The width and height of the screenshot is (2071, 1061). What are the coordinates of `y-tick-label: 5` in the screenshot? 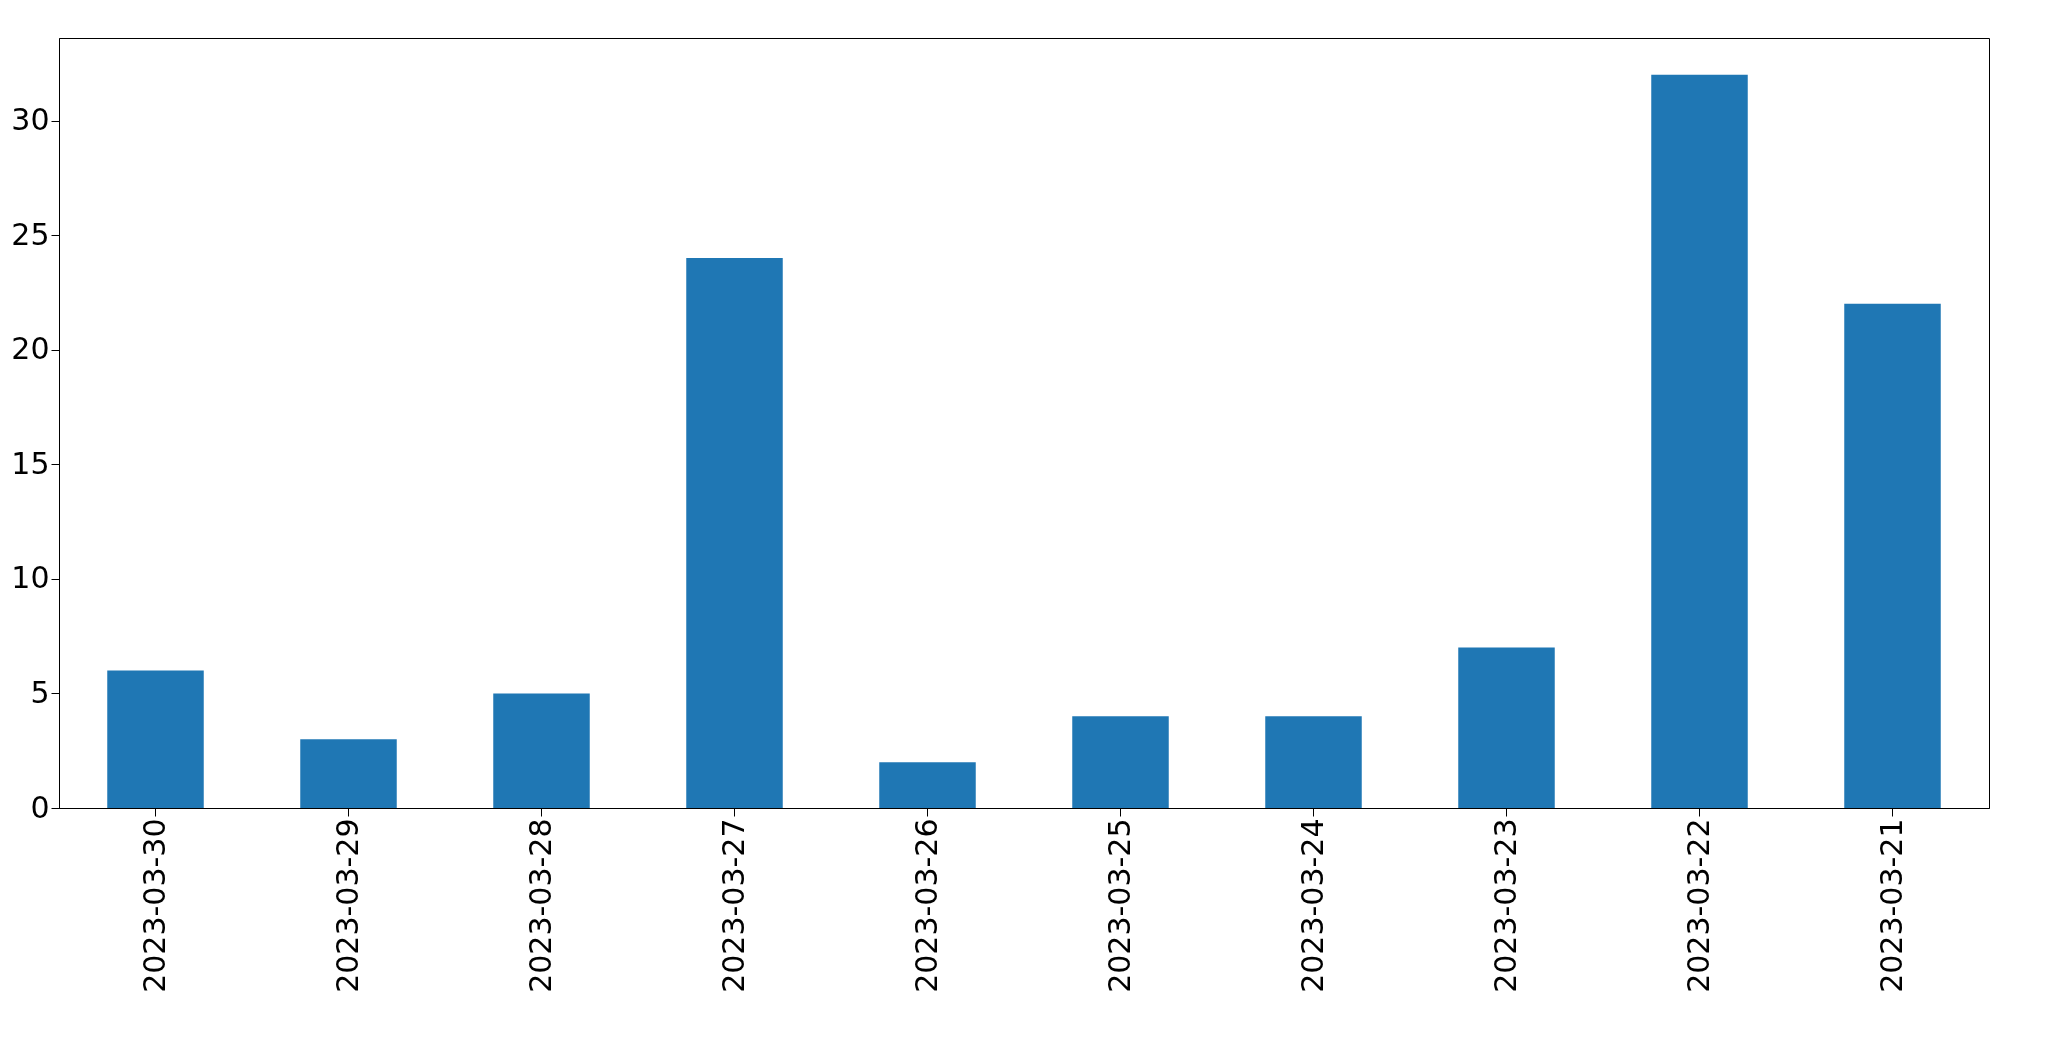 It's located at (40, 692).